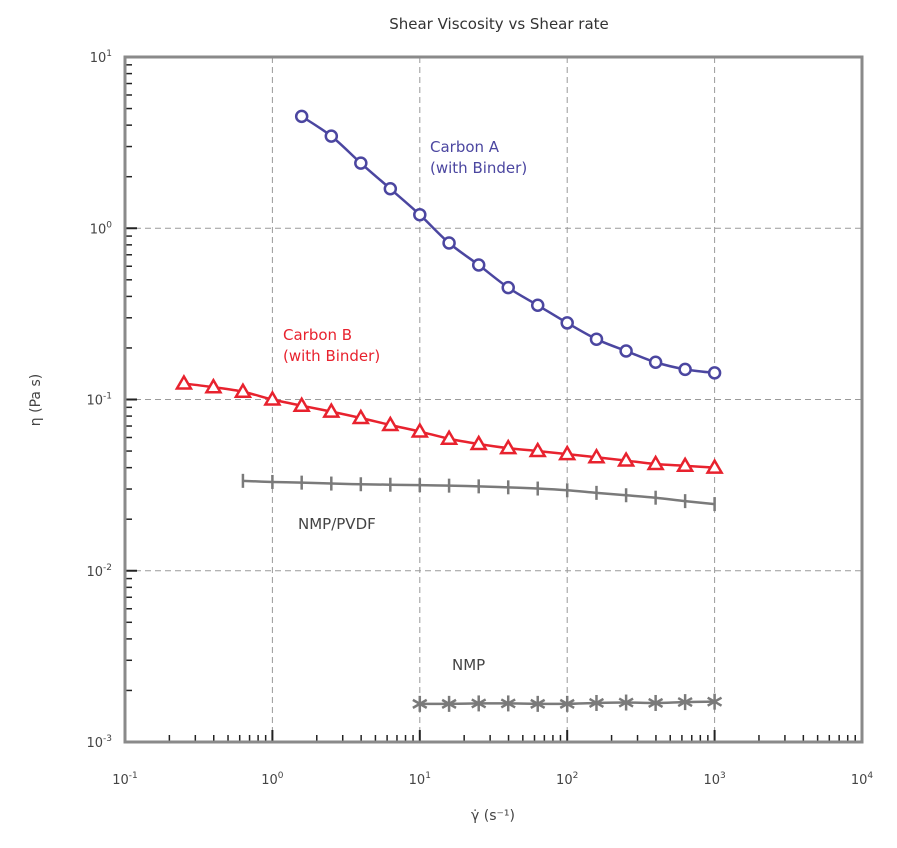 The width and height of the screenshot is (897, 848). I want to click on x-axis-label: γ̇ (s⁻¹), so click(493, 816).